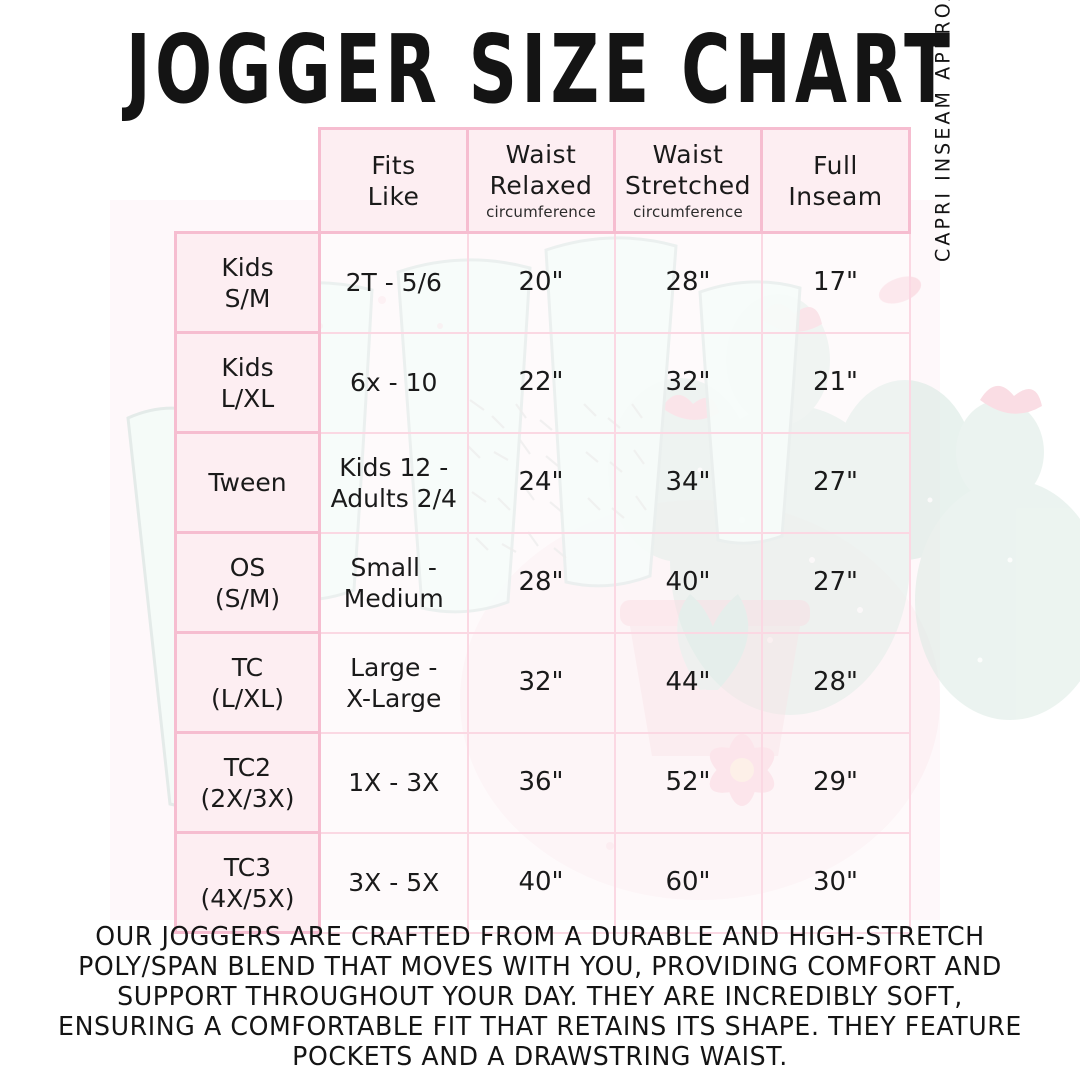  I want to click on cell-fits-like-line1: 6x - 10, so click(394, 382).